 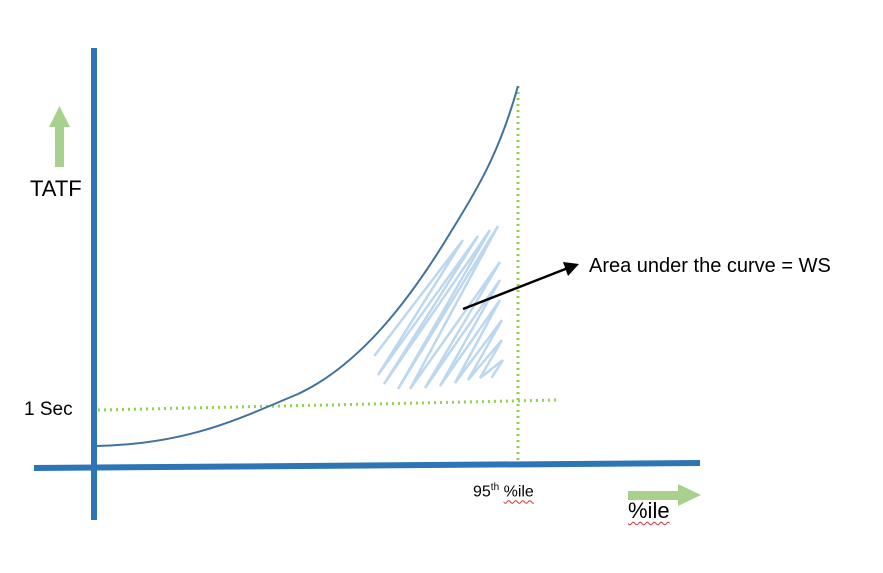 I want to click on percentile-marker-label: 95th %ile, so click(x=503, y=491).